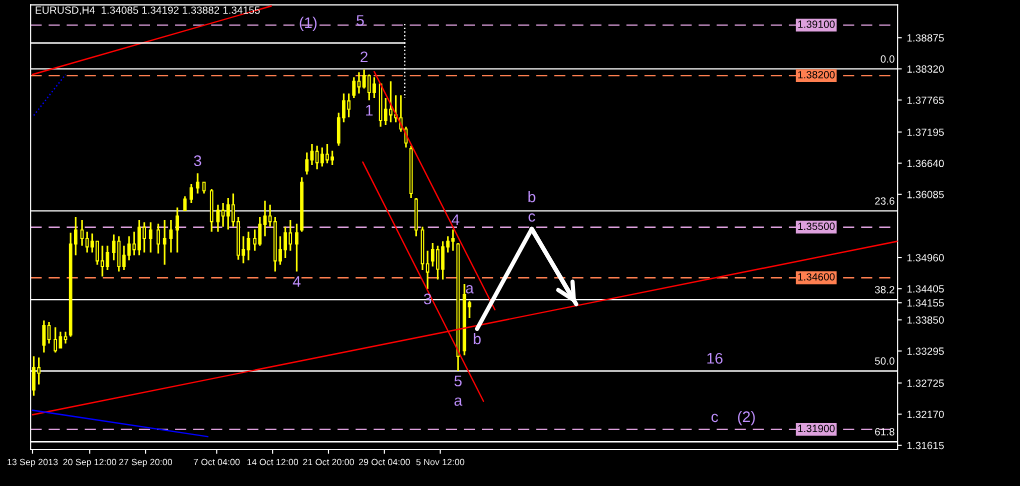 Image resolution: width=1020 pixels, height=486 pixels. I want to click on annotation: 38.2, so click(884, 290).